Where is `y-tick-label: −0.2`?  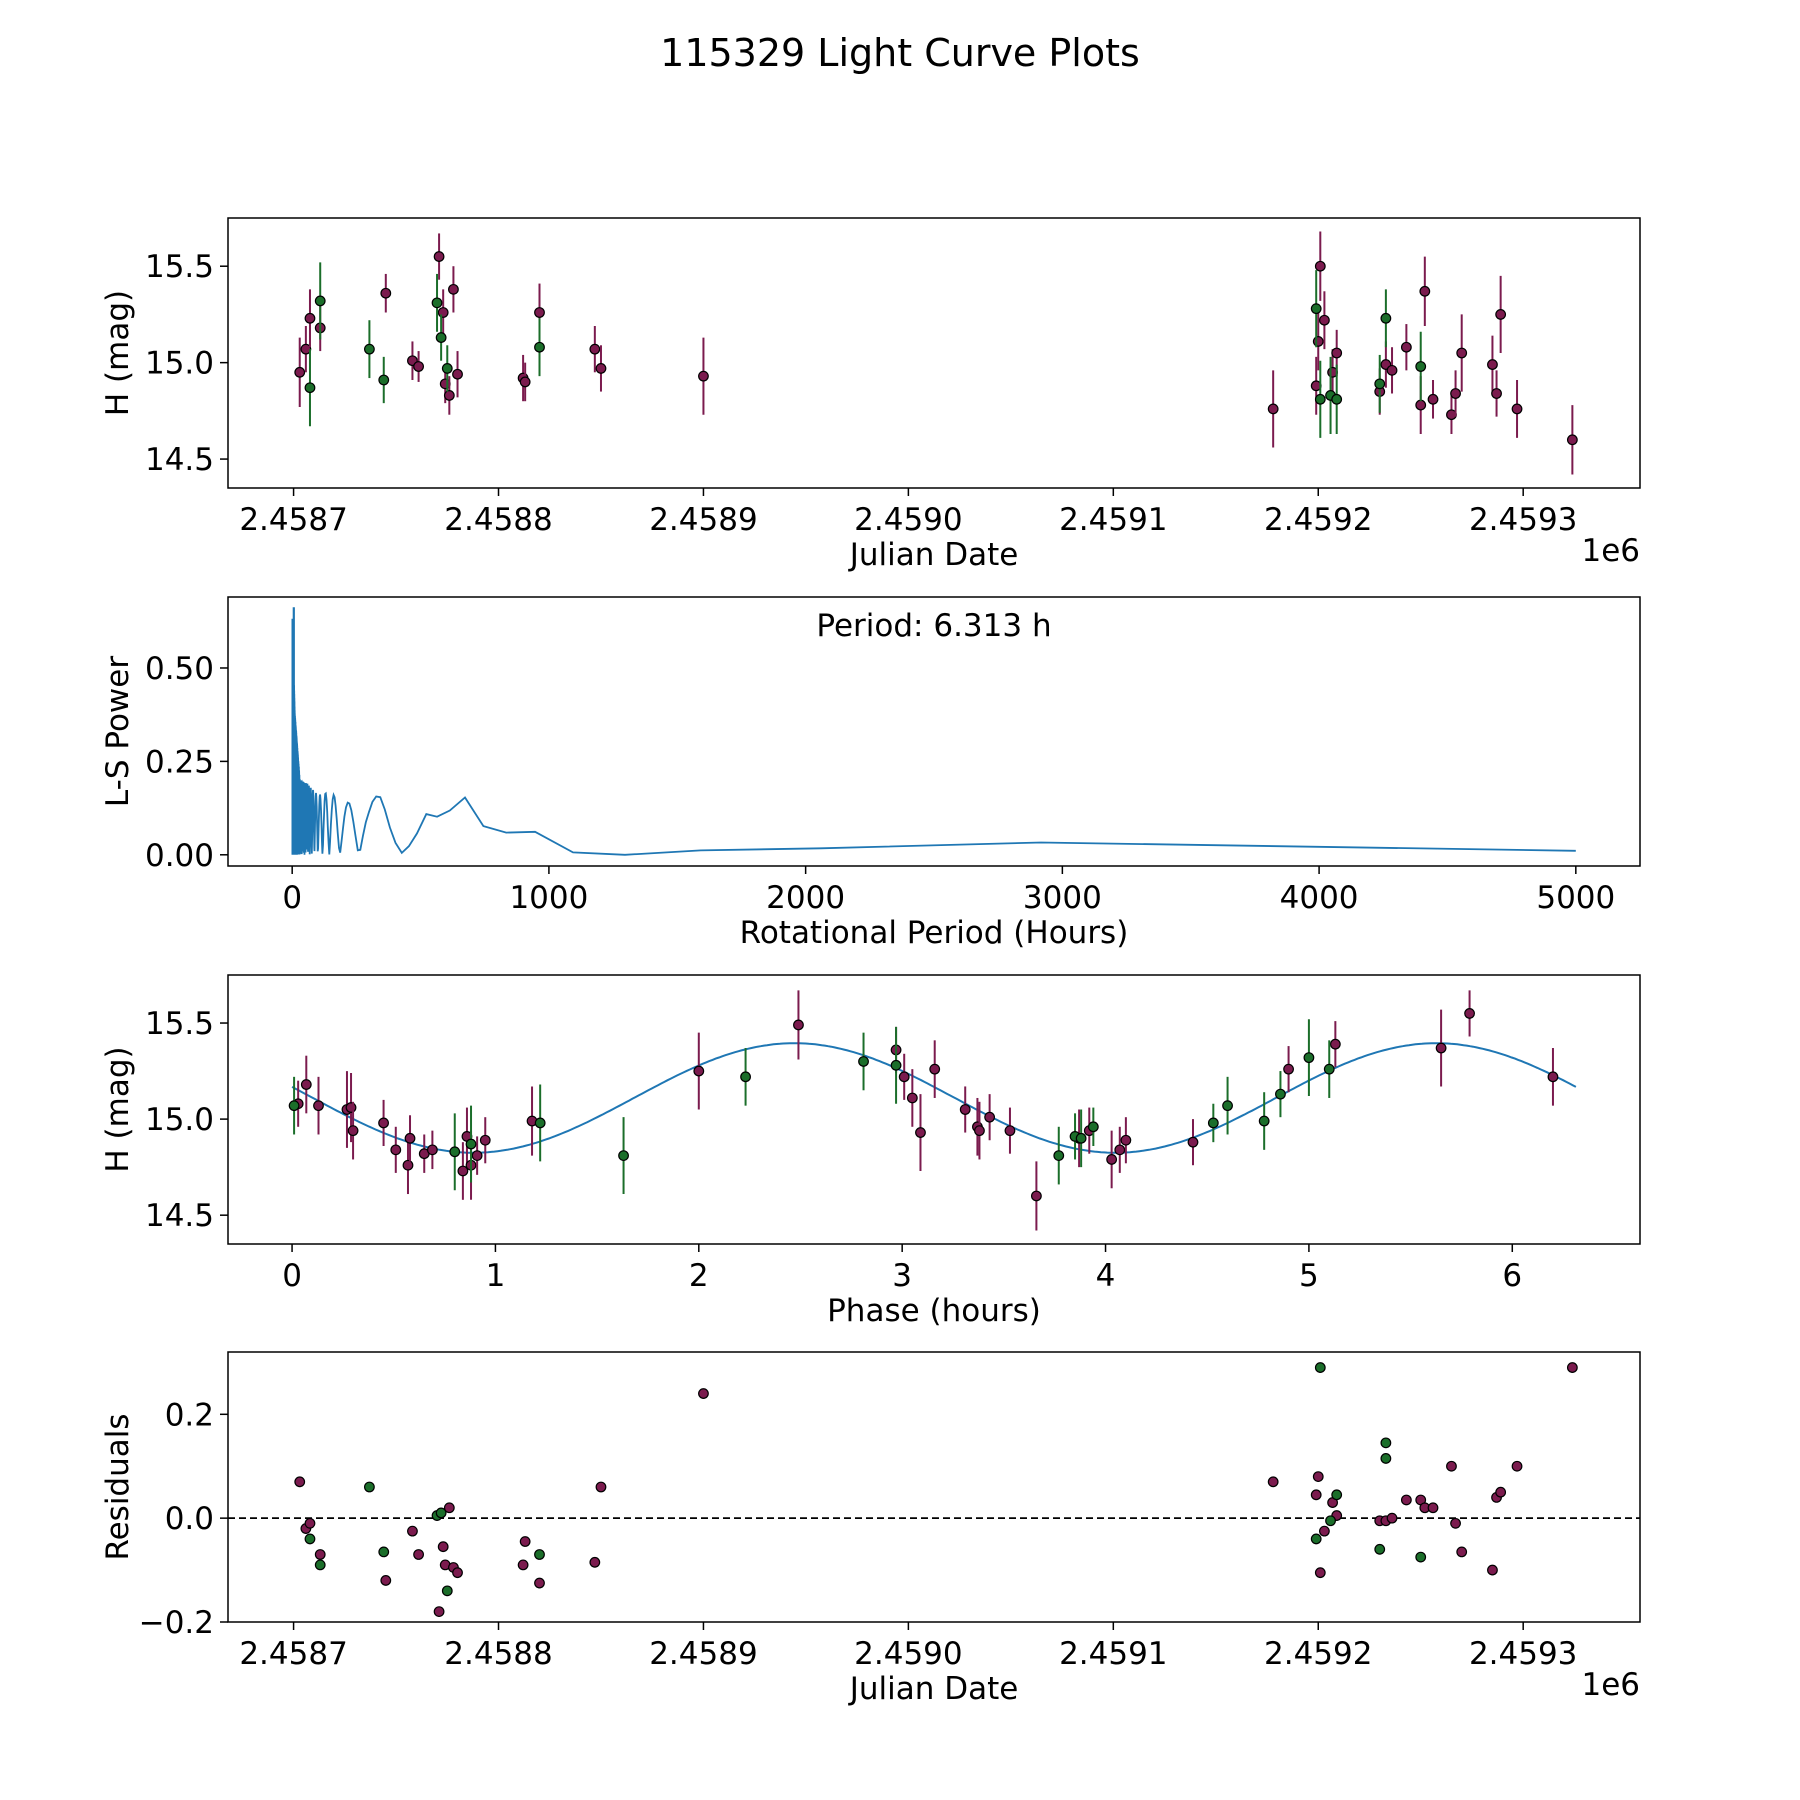 y-tick-label: −0.2 is located at coordinates (176, 1623).